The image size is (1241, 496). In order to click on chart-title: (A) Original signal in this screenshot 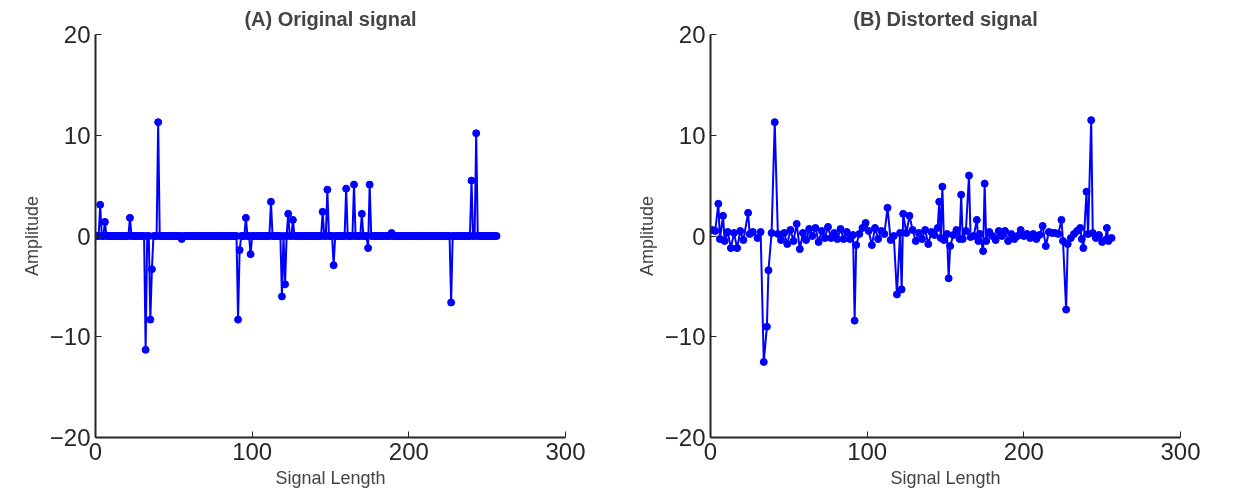, I will do `click(330, 18)`.